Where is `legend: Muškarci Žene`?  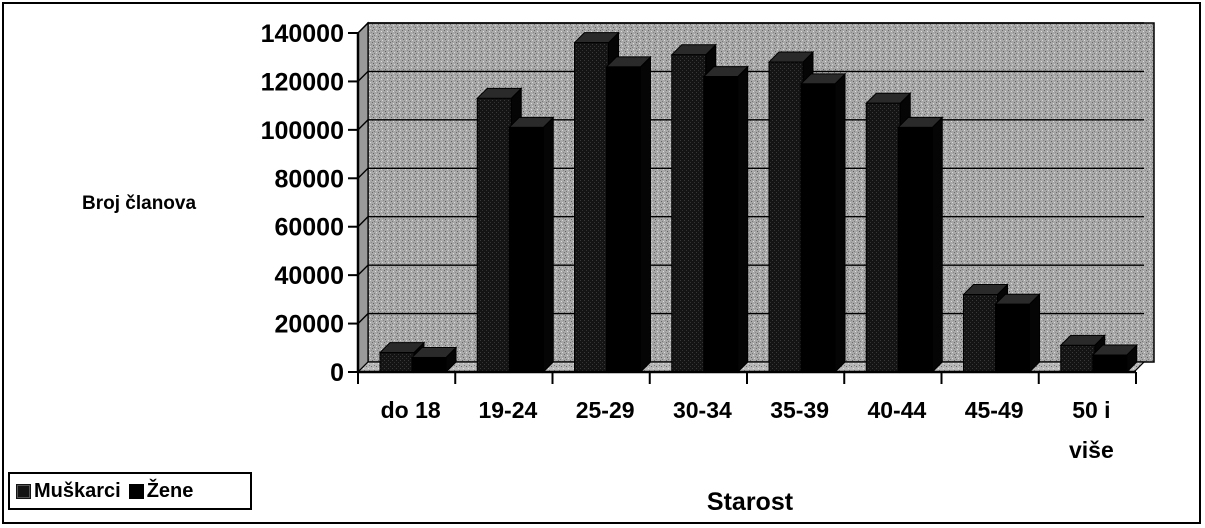 legend: Muškarci Žene is located at coordinates (130, 491).